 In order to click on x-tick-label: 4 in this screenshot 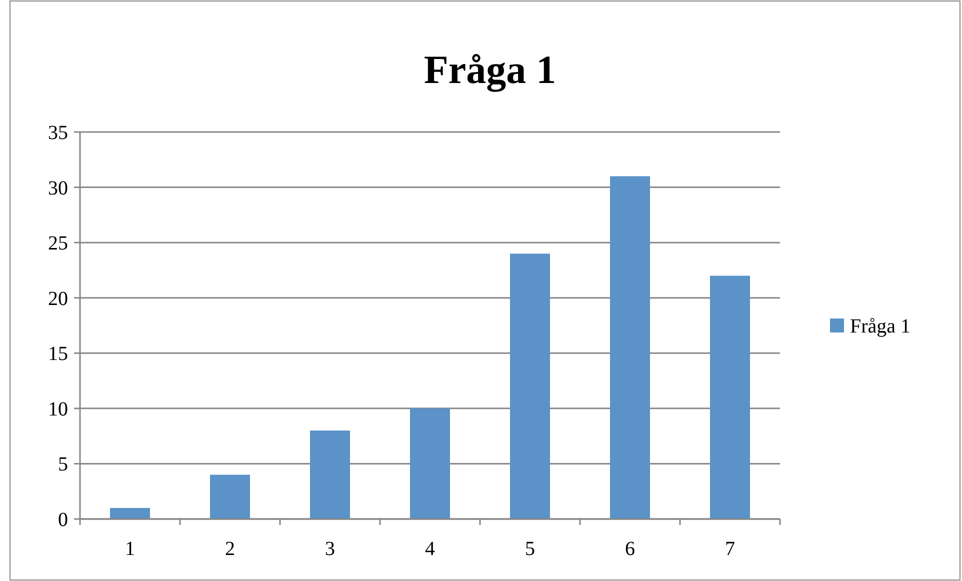, I will do `click(430, 549)`.